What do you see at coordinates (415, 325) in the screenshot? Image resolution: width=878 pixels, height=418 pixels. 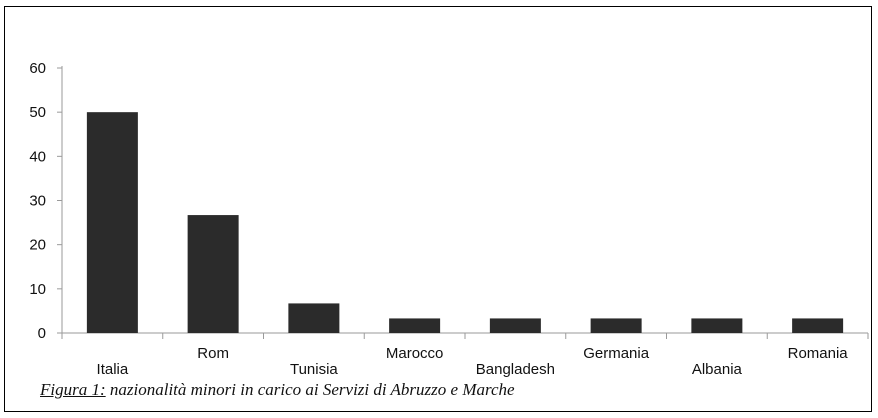 I see `bar-marocco` at bounding box center [415, 325].